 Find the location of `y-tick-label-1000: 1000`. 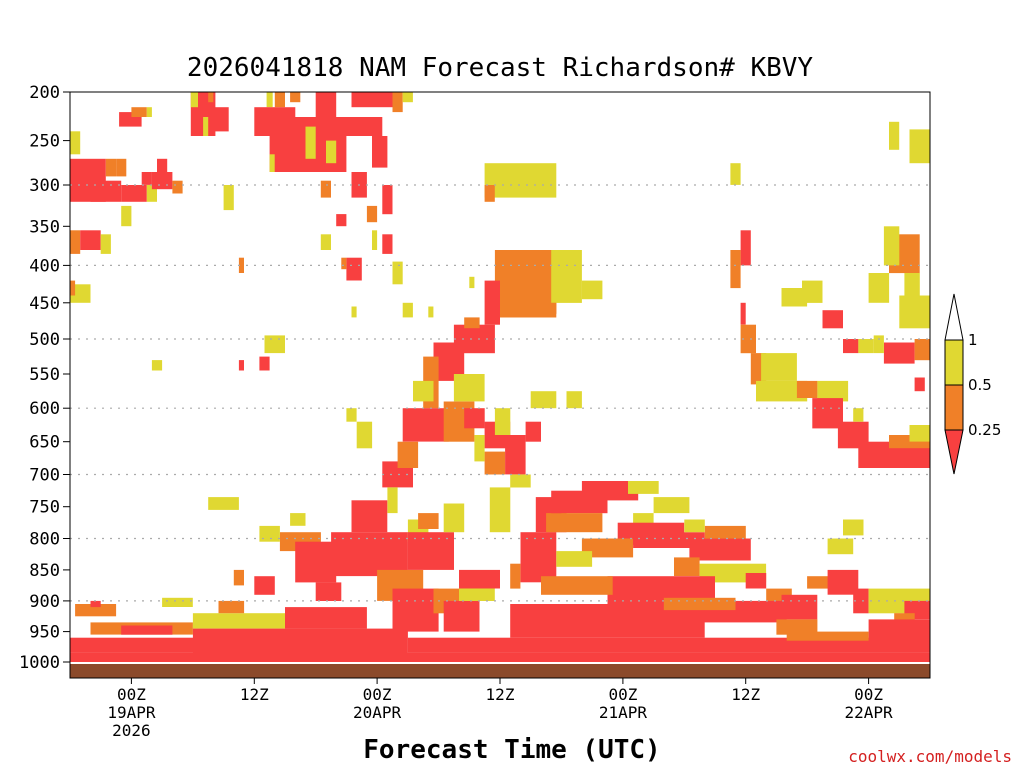

y-tick-label-1000: 1000 is located at coordinates (39, 663).